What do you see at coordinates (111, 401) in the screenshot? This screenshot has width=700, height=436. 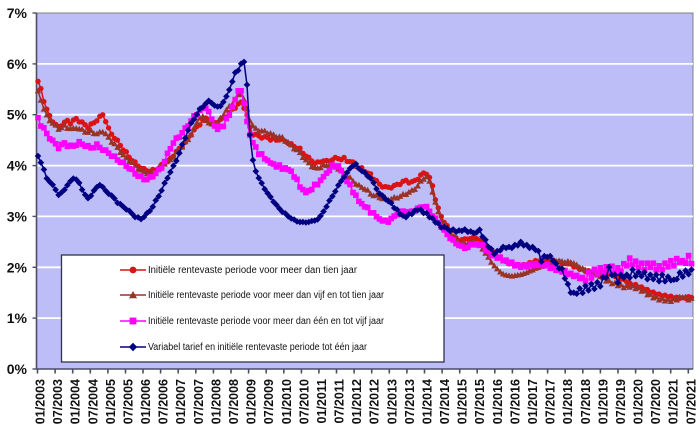 I see `svg-text: 01/2005` at bounding box center [111, 401].